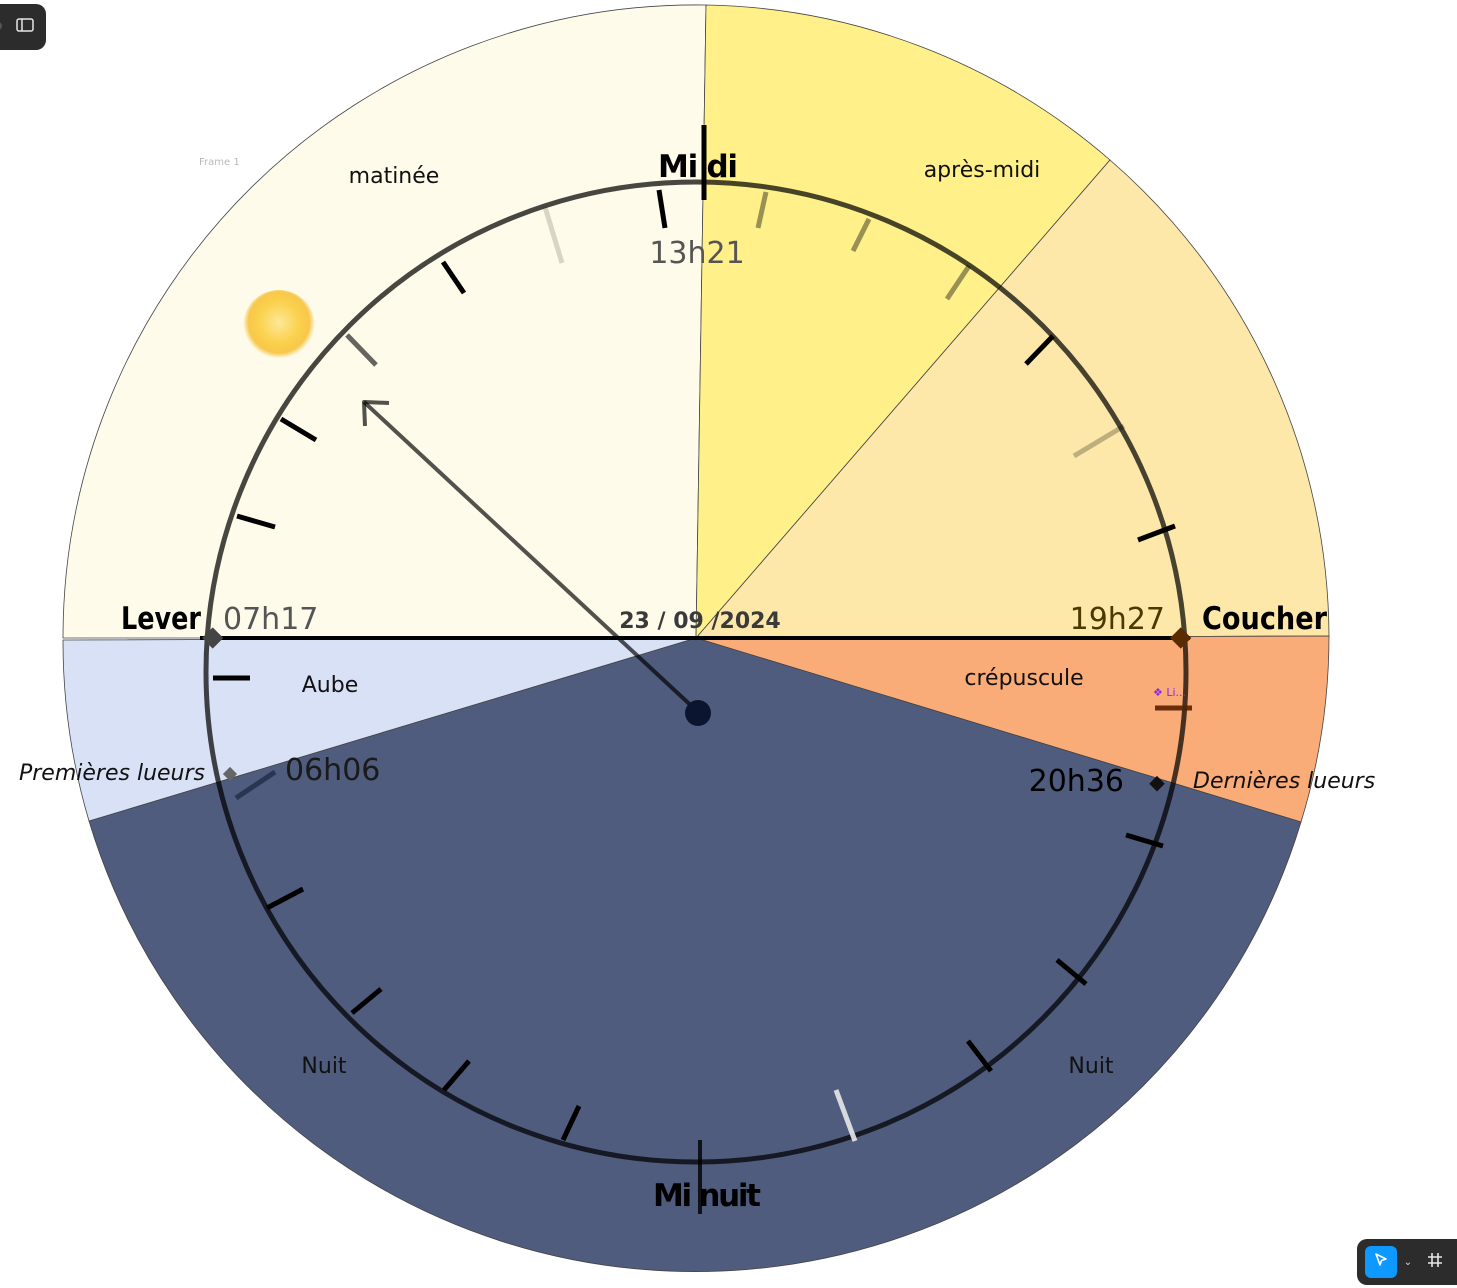 This screenshot has height=1288, width=1457. Describe the element at coordinates (700, 621) in the screenshot. I see `current-date: 23 / 09 /2024` at that location.